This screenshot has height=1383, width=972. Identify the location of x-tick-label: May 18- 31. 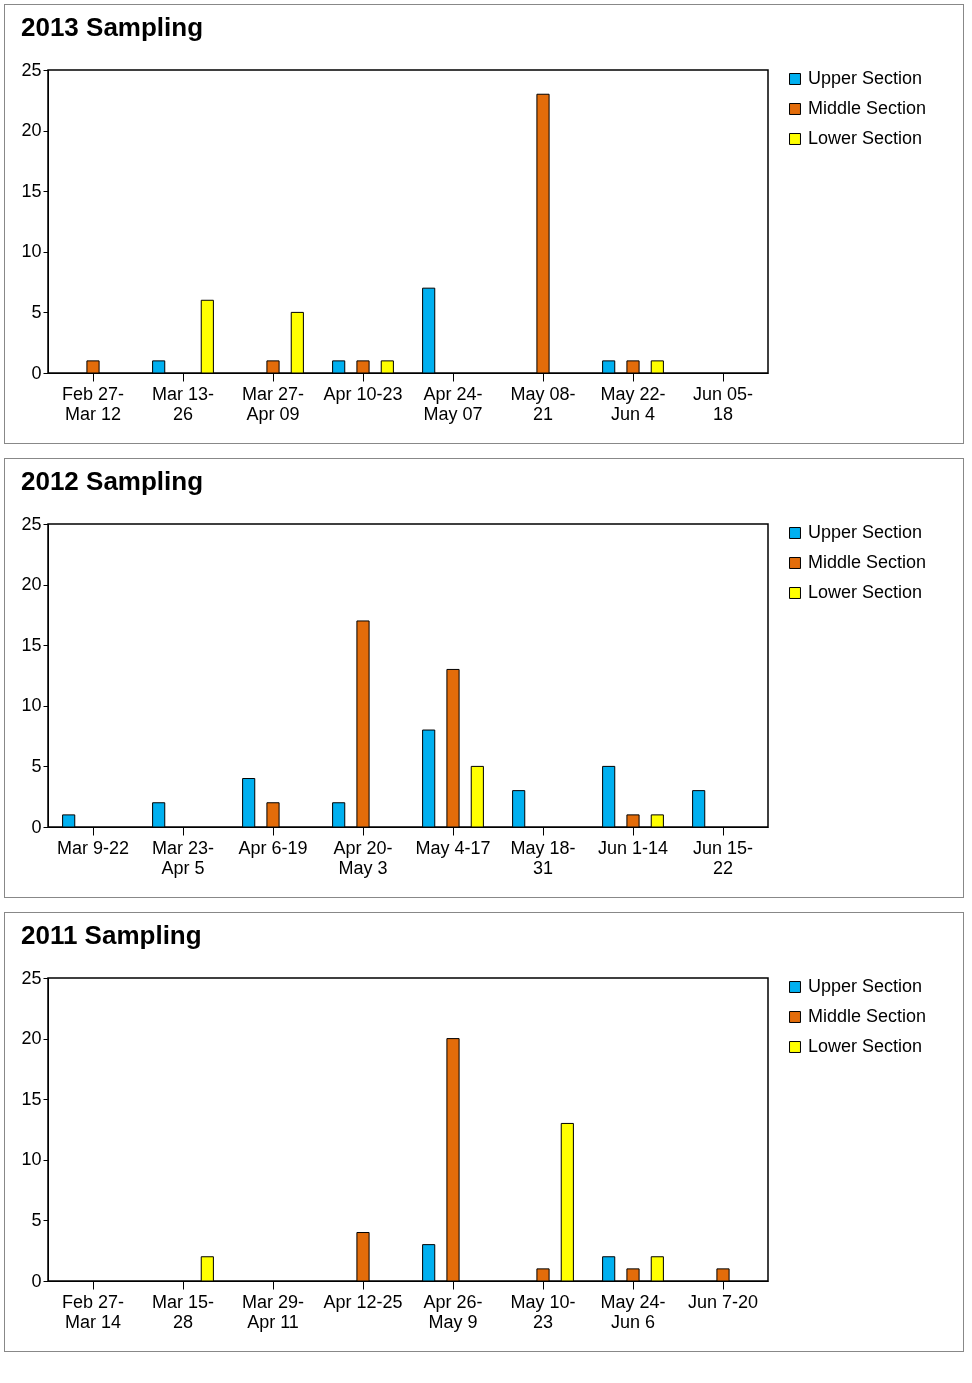
(543, 857).